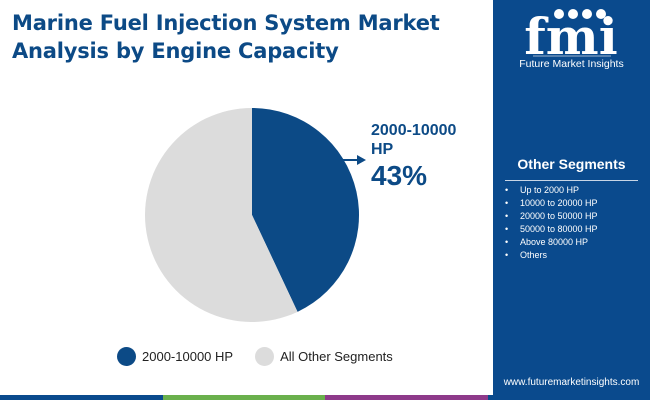  What do you see at coordinates (550, 255) in the screenshot?
I see `segment-item: Others` at bounding box center [550, 255].